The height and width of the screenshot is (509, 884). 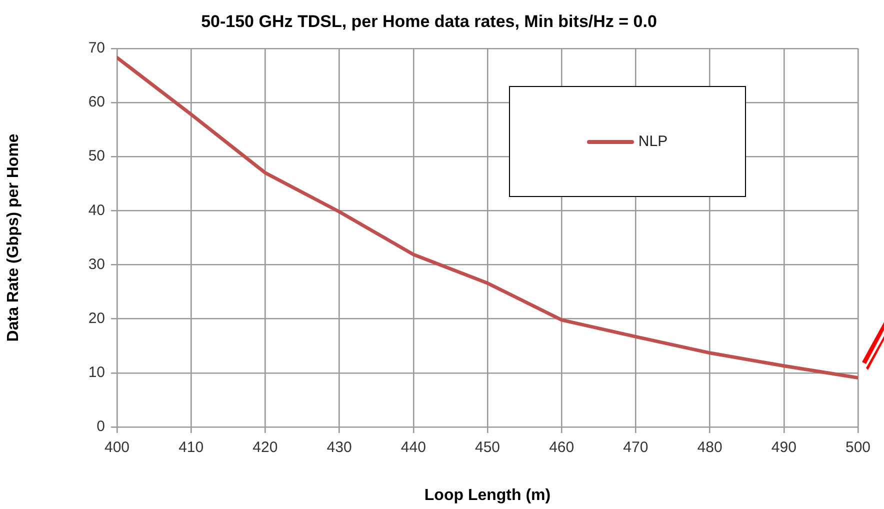 What do you see at coordinates (487, 495) in the screenshot?
I see `x-axis-title: Loop Length (m)` at bounding box center [487, 495].